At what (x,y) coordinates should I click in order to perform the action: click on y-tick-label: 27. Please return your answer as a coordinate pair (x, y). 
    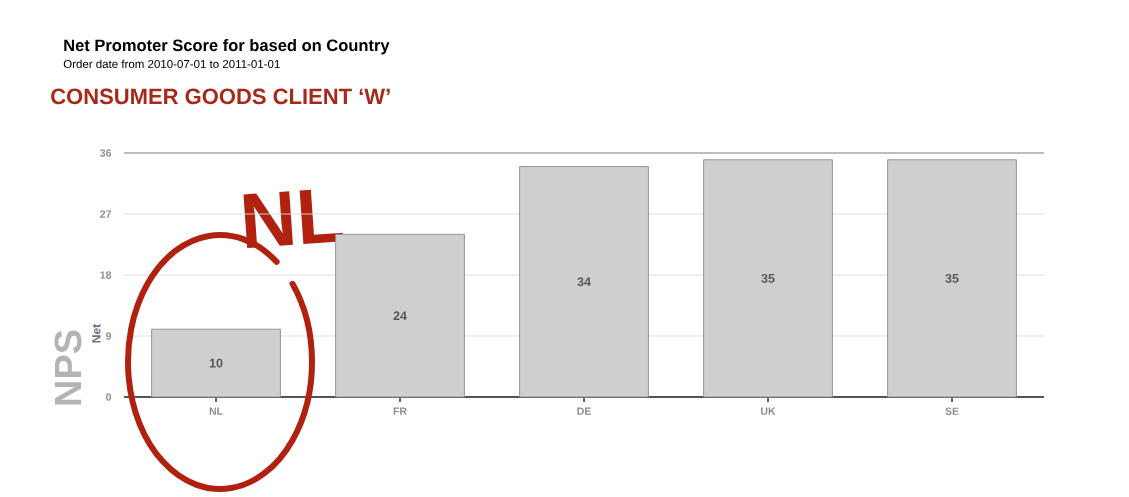
    Looking at the image, I should click on (106, 214).